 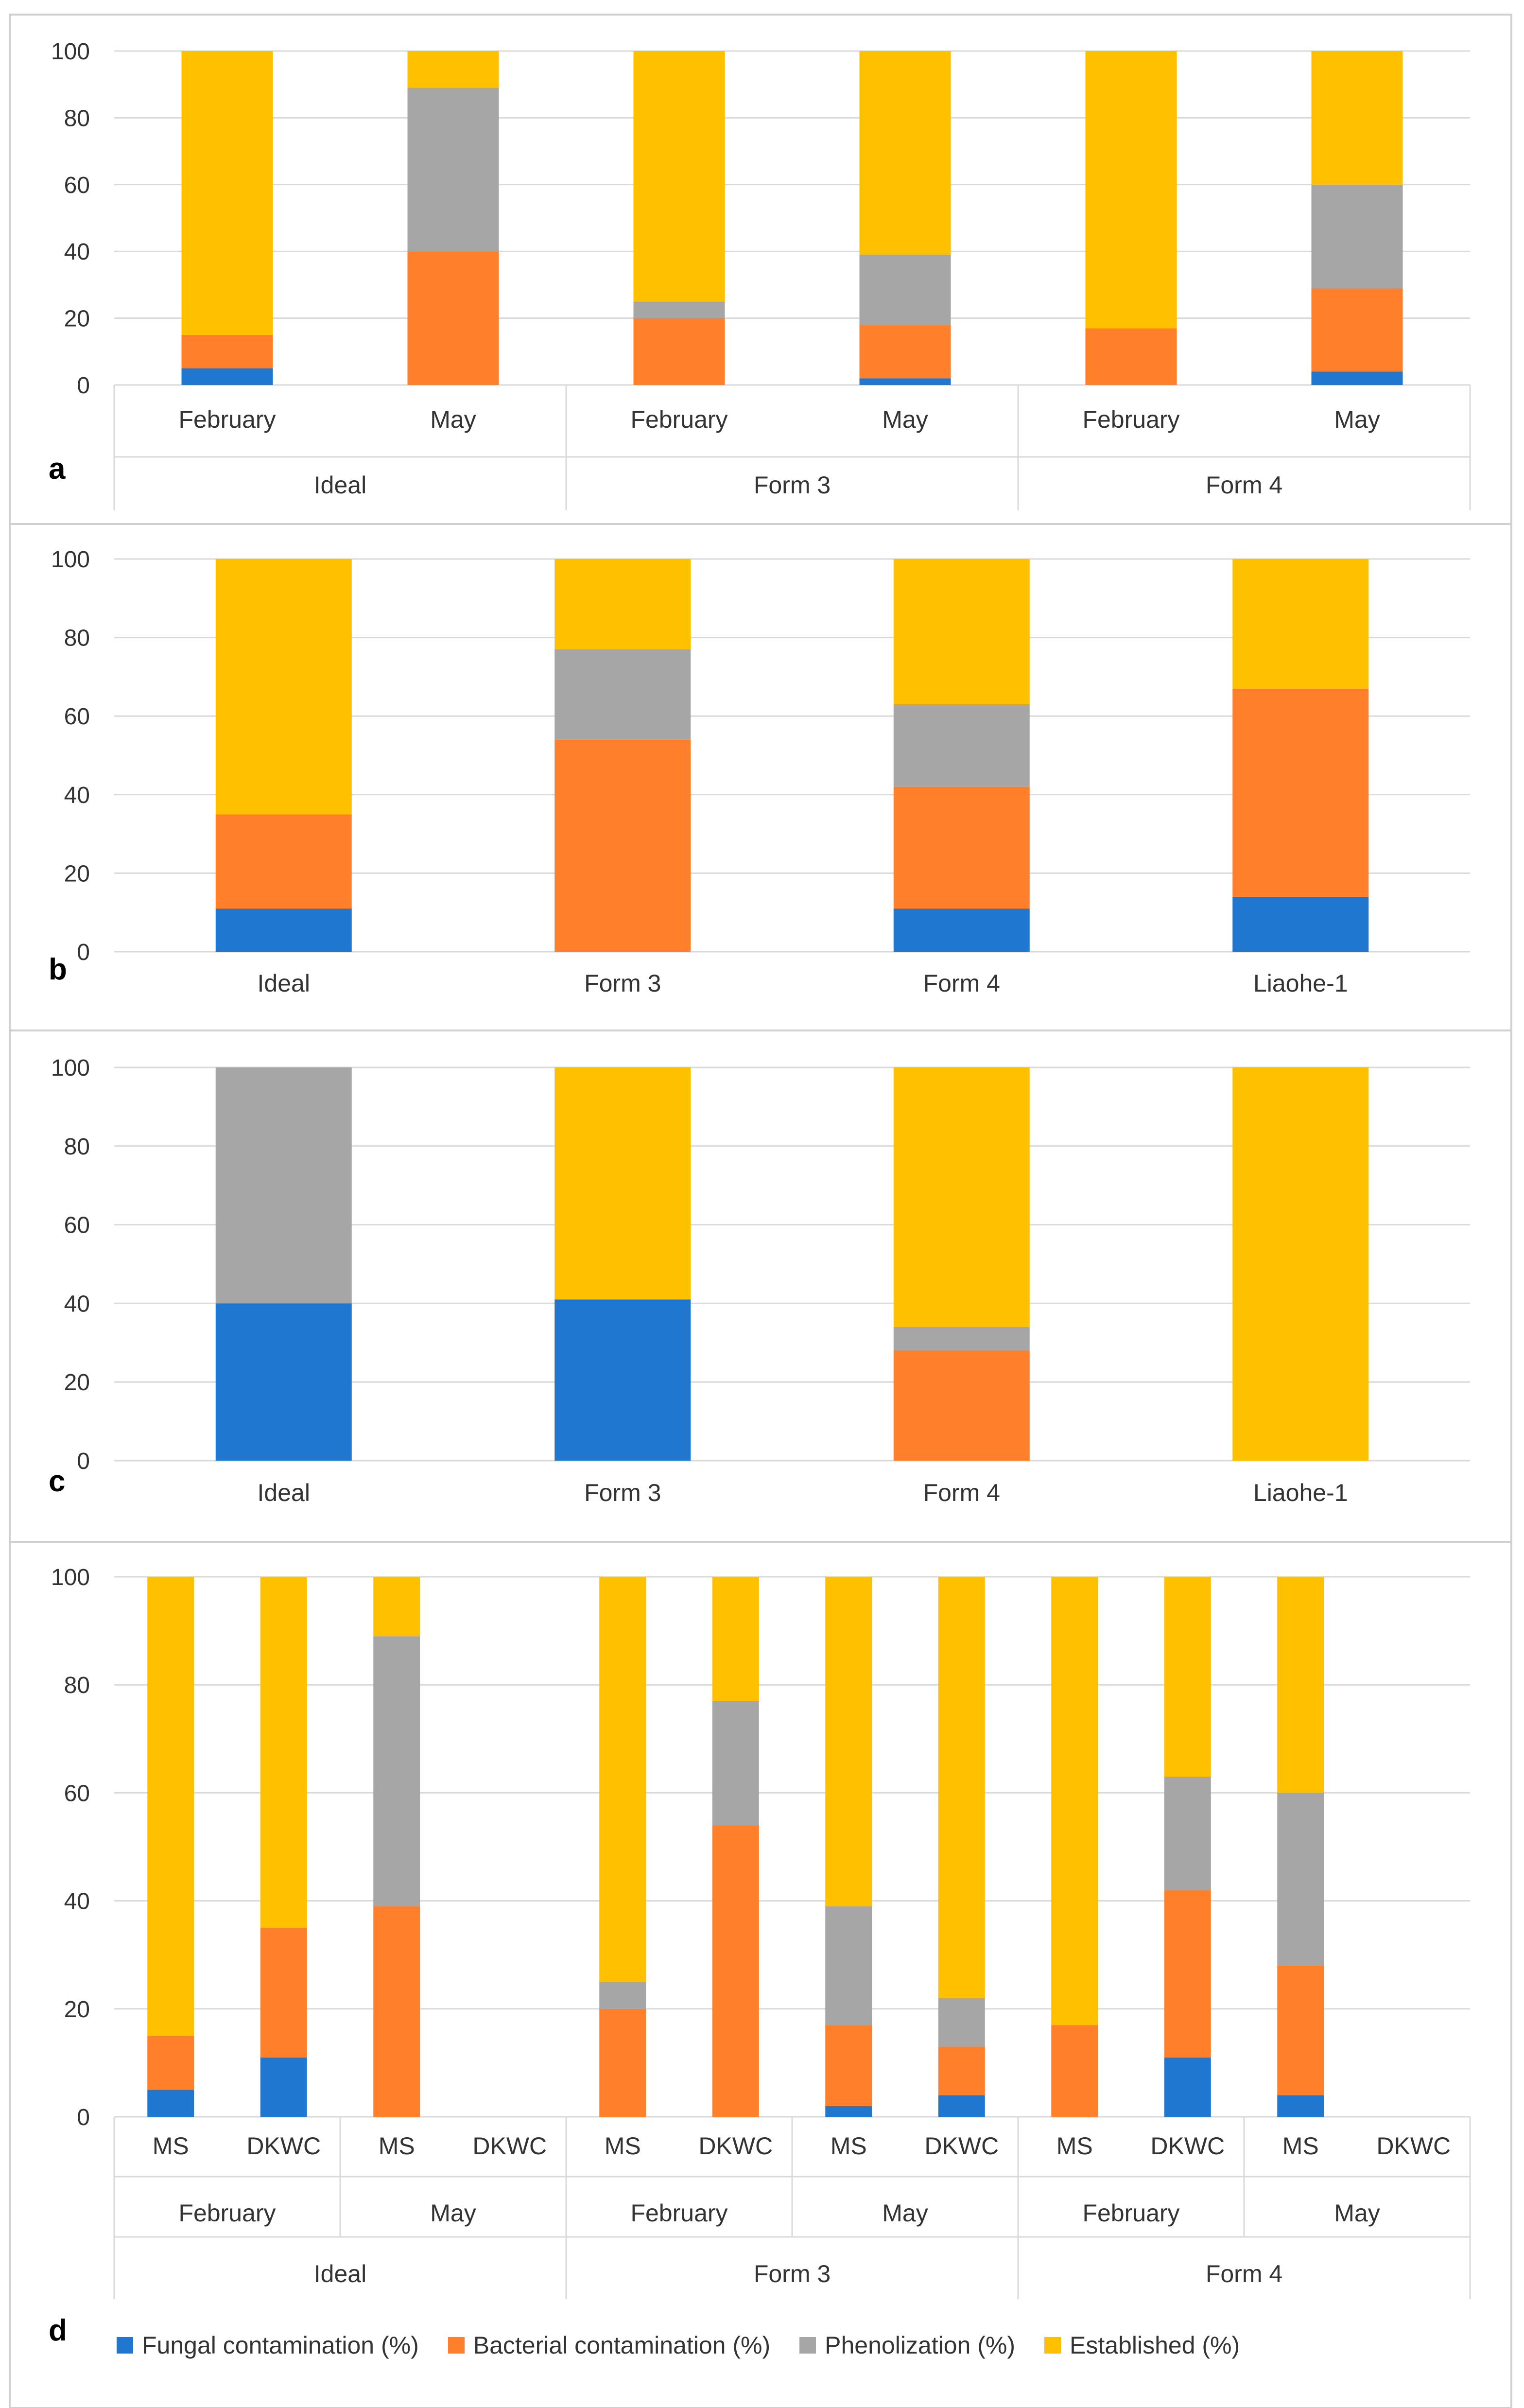 What do you see at coordinates (1301, 1492) in the screenshot?
I see `x-category-label: Liaohe-1` at bounding box center [1301, 1492].